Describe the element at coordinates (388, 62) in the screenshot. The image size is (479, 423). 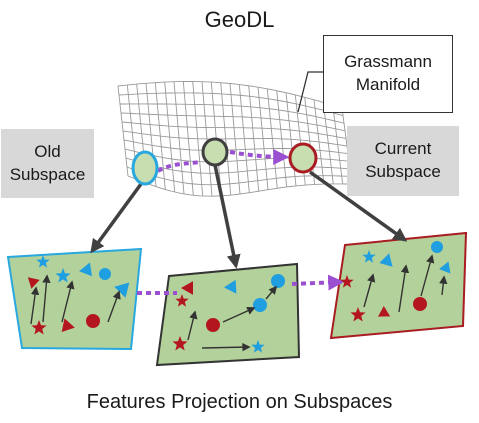
I see `grassmann-manifold-label-line1: Grassmann` at that location.